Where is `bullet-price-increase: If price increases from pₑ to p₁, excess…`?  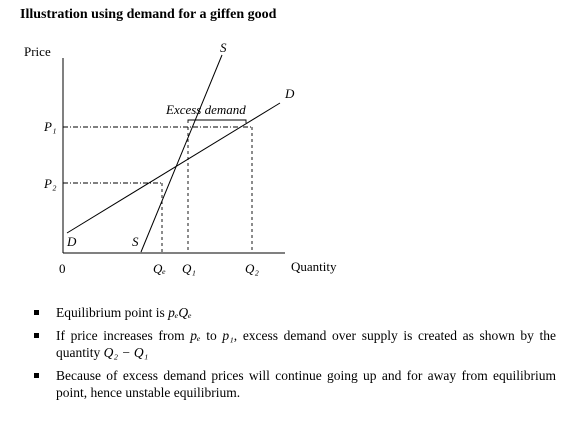
bullet-price-increase: If price increases from pₑ to p₁, excess… is located at coordinates (295, 344).